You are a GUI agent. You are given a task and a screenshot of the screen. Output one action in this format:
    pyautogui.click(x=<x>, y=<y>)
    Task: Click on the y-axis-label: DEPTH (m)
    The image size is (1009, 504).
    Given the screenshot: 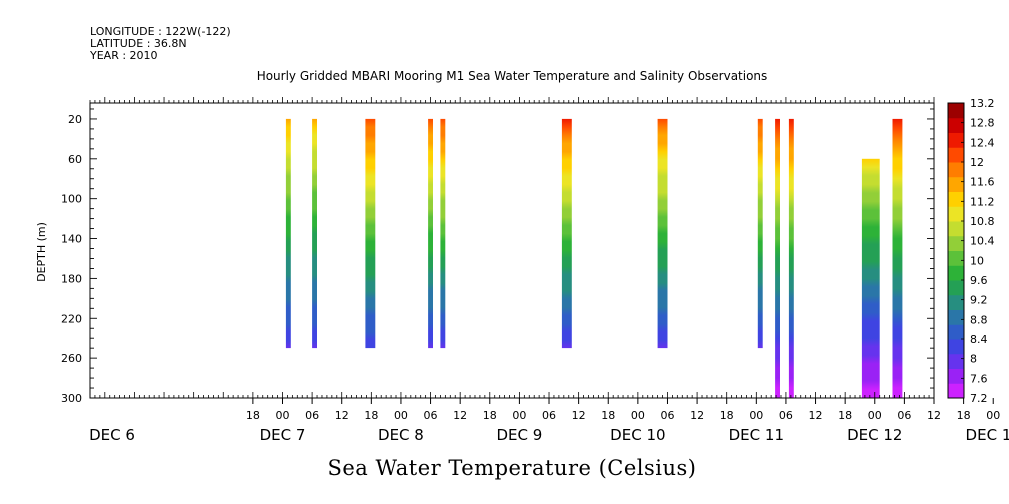 What is the action you would take?
    pyautogui.click(x=41, y=252)
    